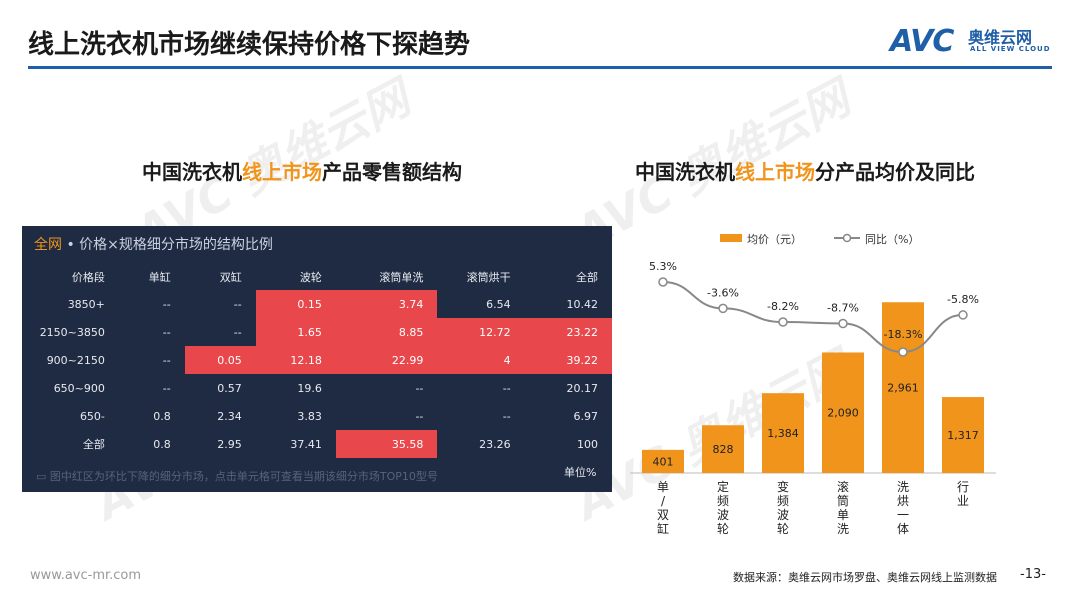 The height and width of the screenshot is (608, 1080). I want to click on column-header: 滚筒烘干, so click(488, 277).